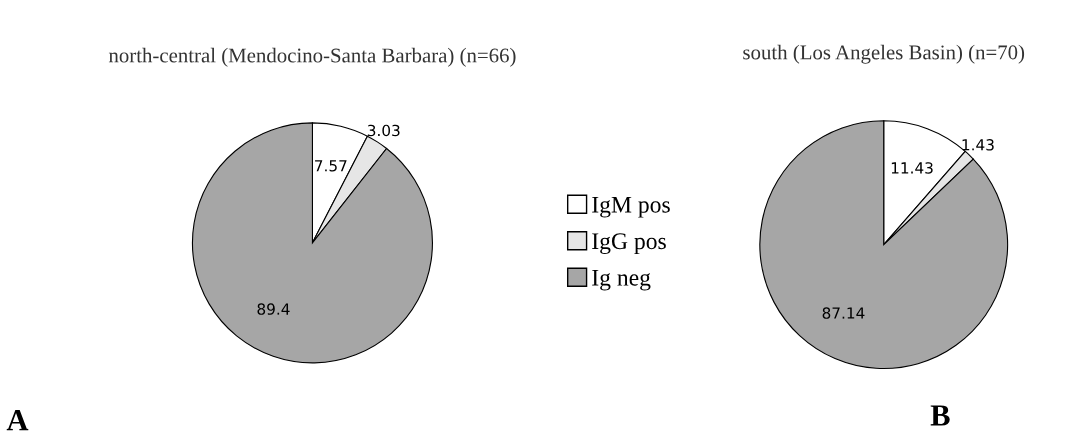 The height and width of the screenshot is (444, 1083). I want to click on chart-title: north-central (Mendocino-Santa Barbara) (n=66), so click(312, 57).